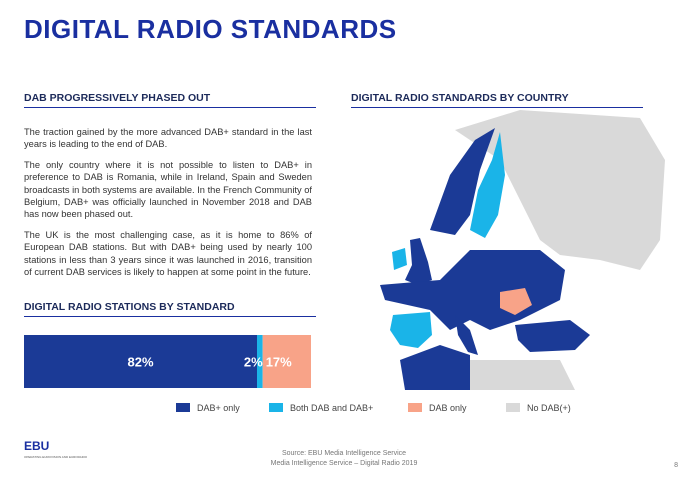  I want to click on logo: EBU, so click(36, 446).